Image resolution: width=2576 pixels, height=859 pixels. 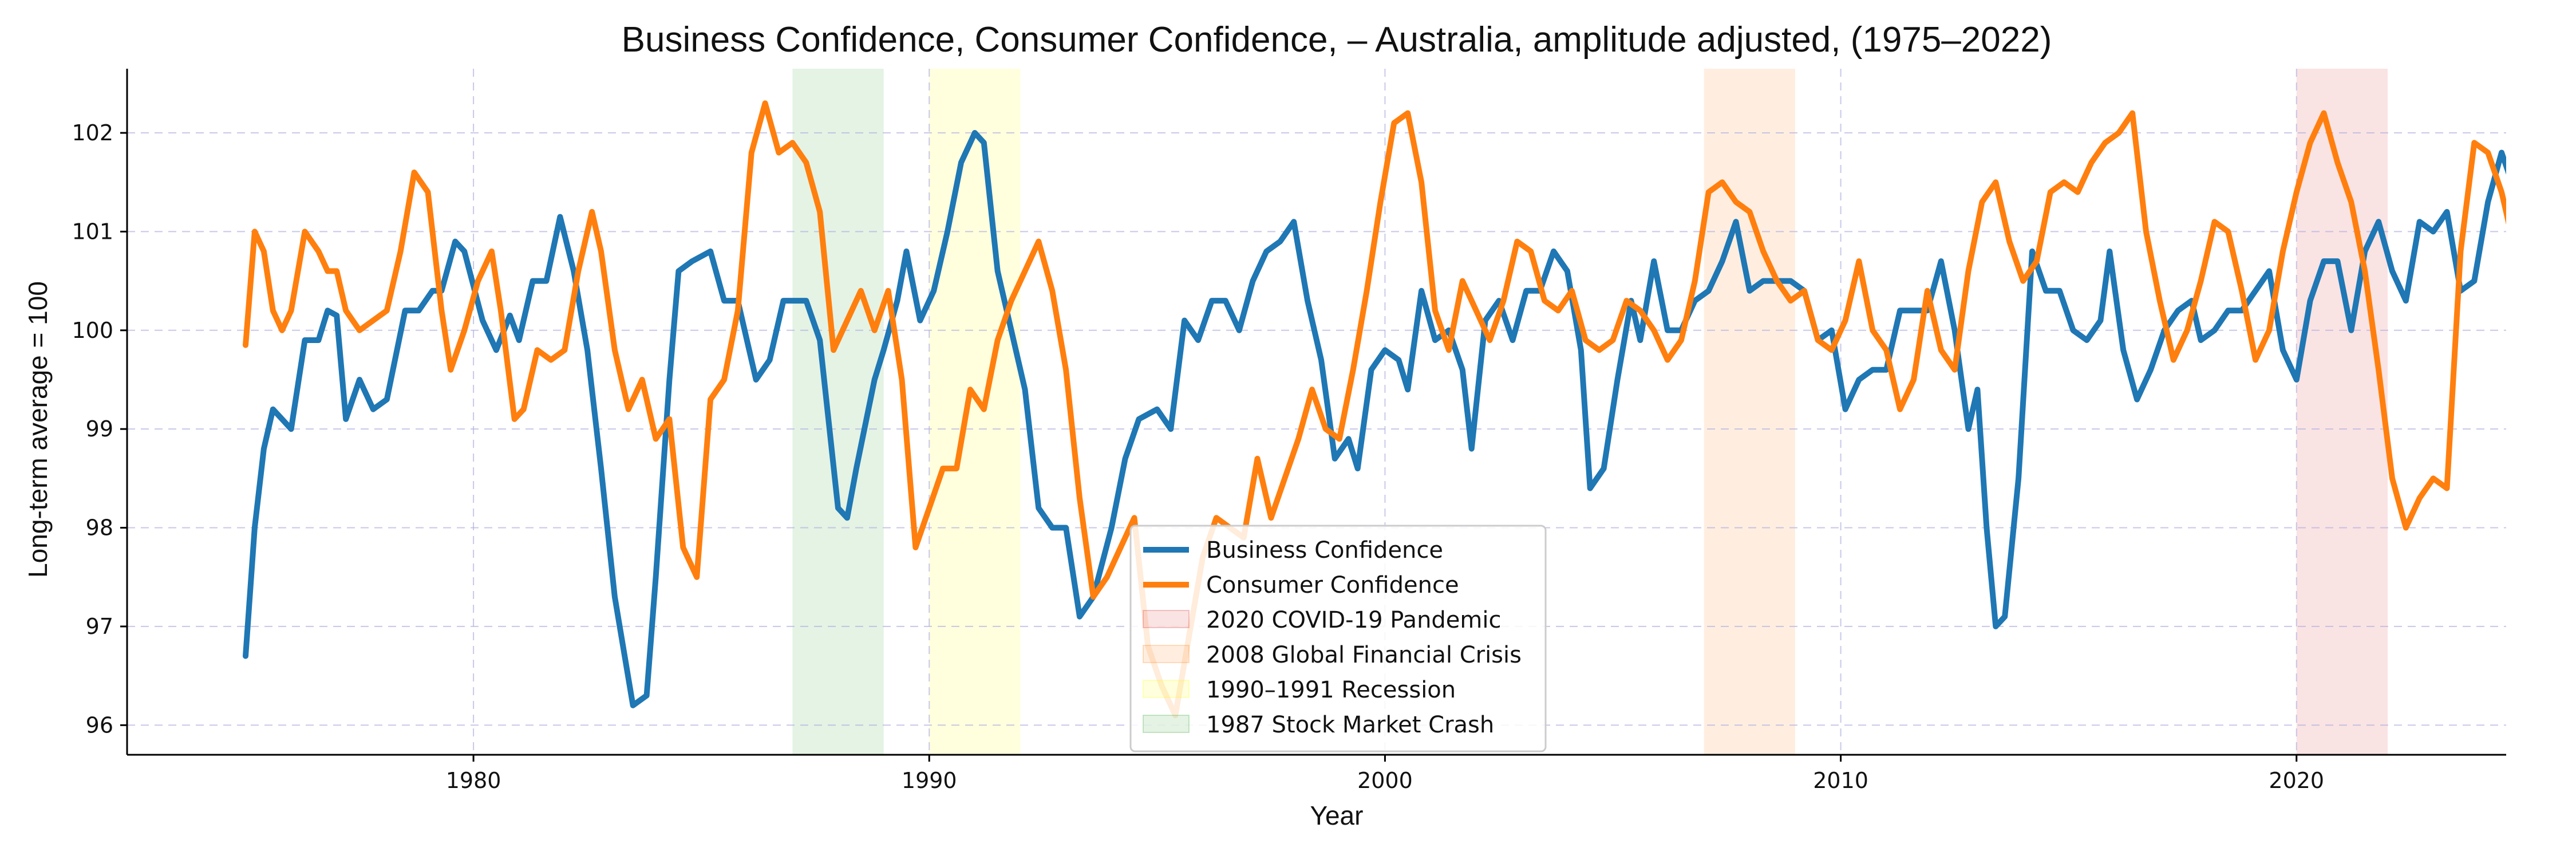 What do you see at coordinates (1385, 780) in the screenshot?
I see `x-tick-label-2: 2000` at bounding box center [1385, 780].